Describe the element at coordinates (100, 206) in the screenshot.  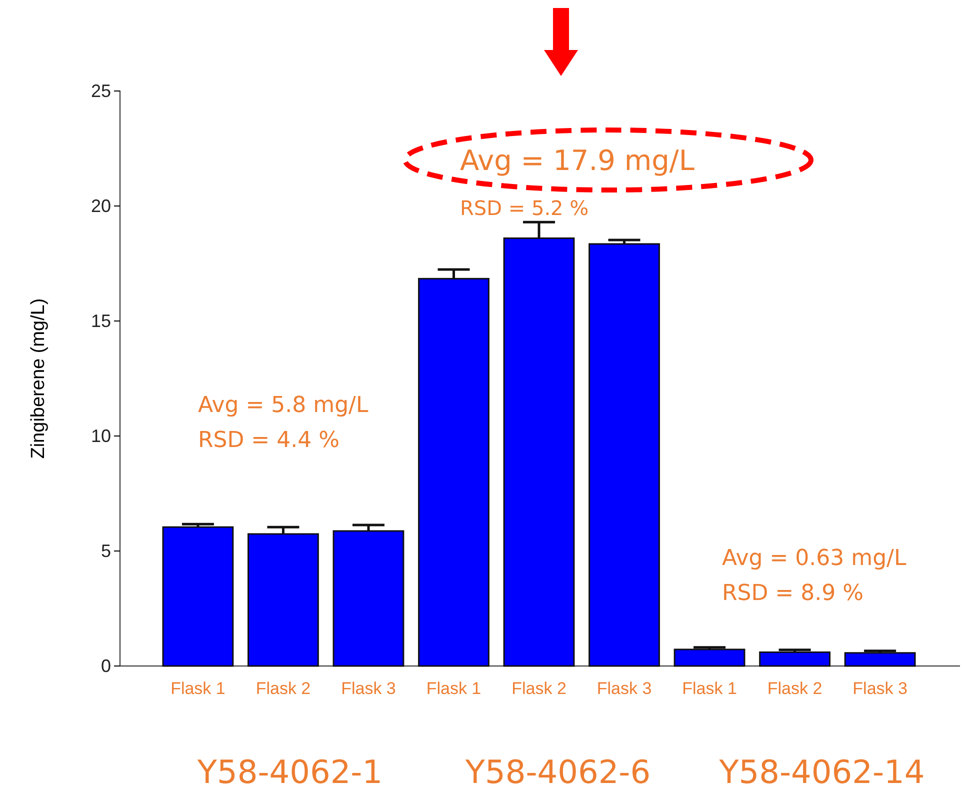
I see `y-tick-label: 20` at that location.